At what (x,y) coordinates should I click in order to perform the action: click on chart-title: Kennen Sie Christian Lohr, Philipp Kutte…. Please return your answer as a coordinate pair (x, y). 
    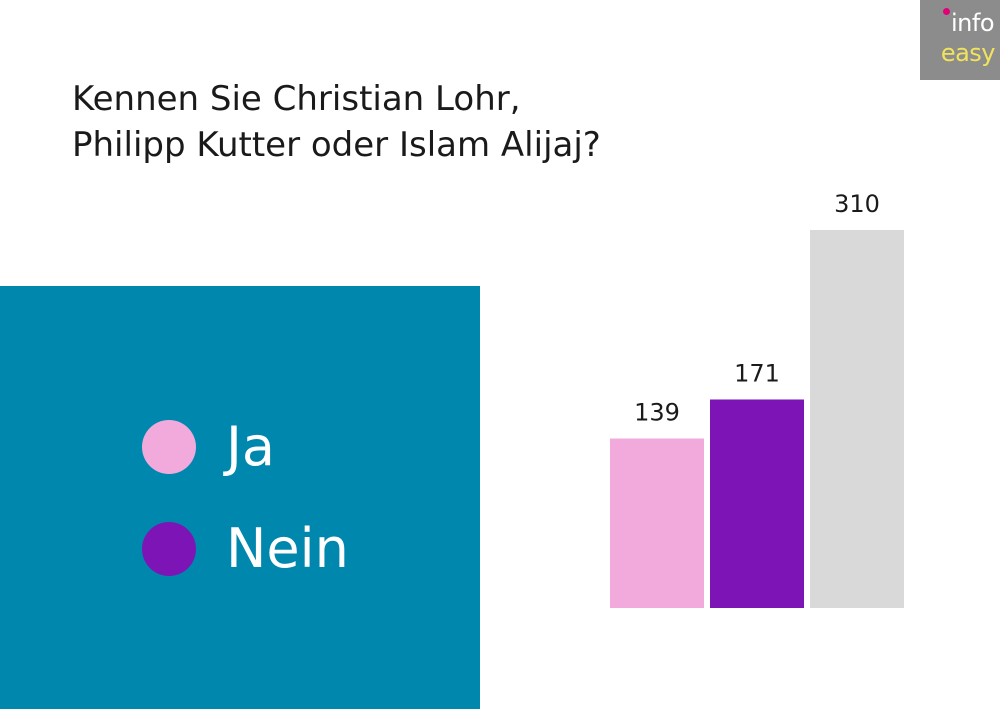
    Looking at the image, I should click on (392, 122).